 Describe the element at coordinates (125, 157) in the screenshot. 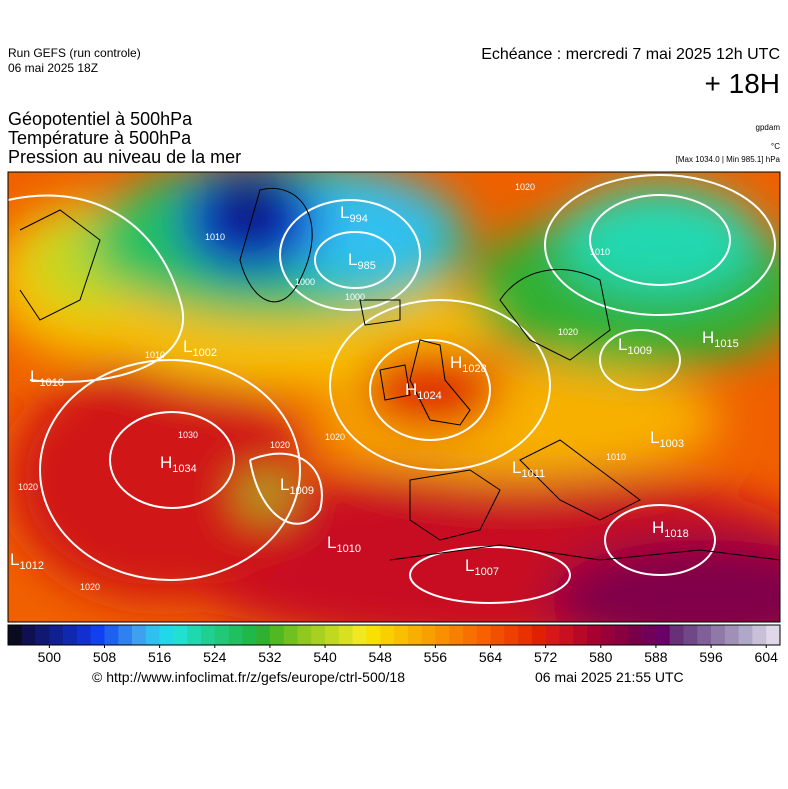

I see `field: Pression au niveau de la mer` at that location.